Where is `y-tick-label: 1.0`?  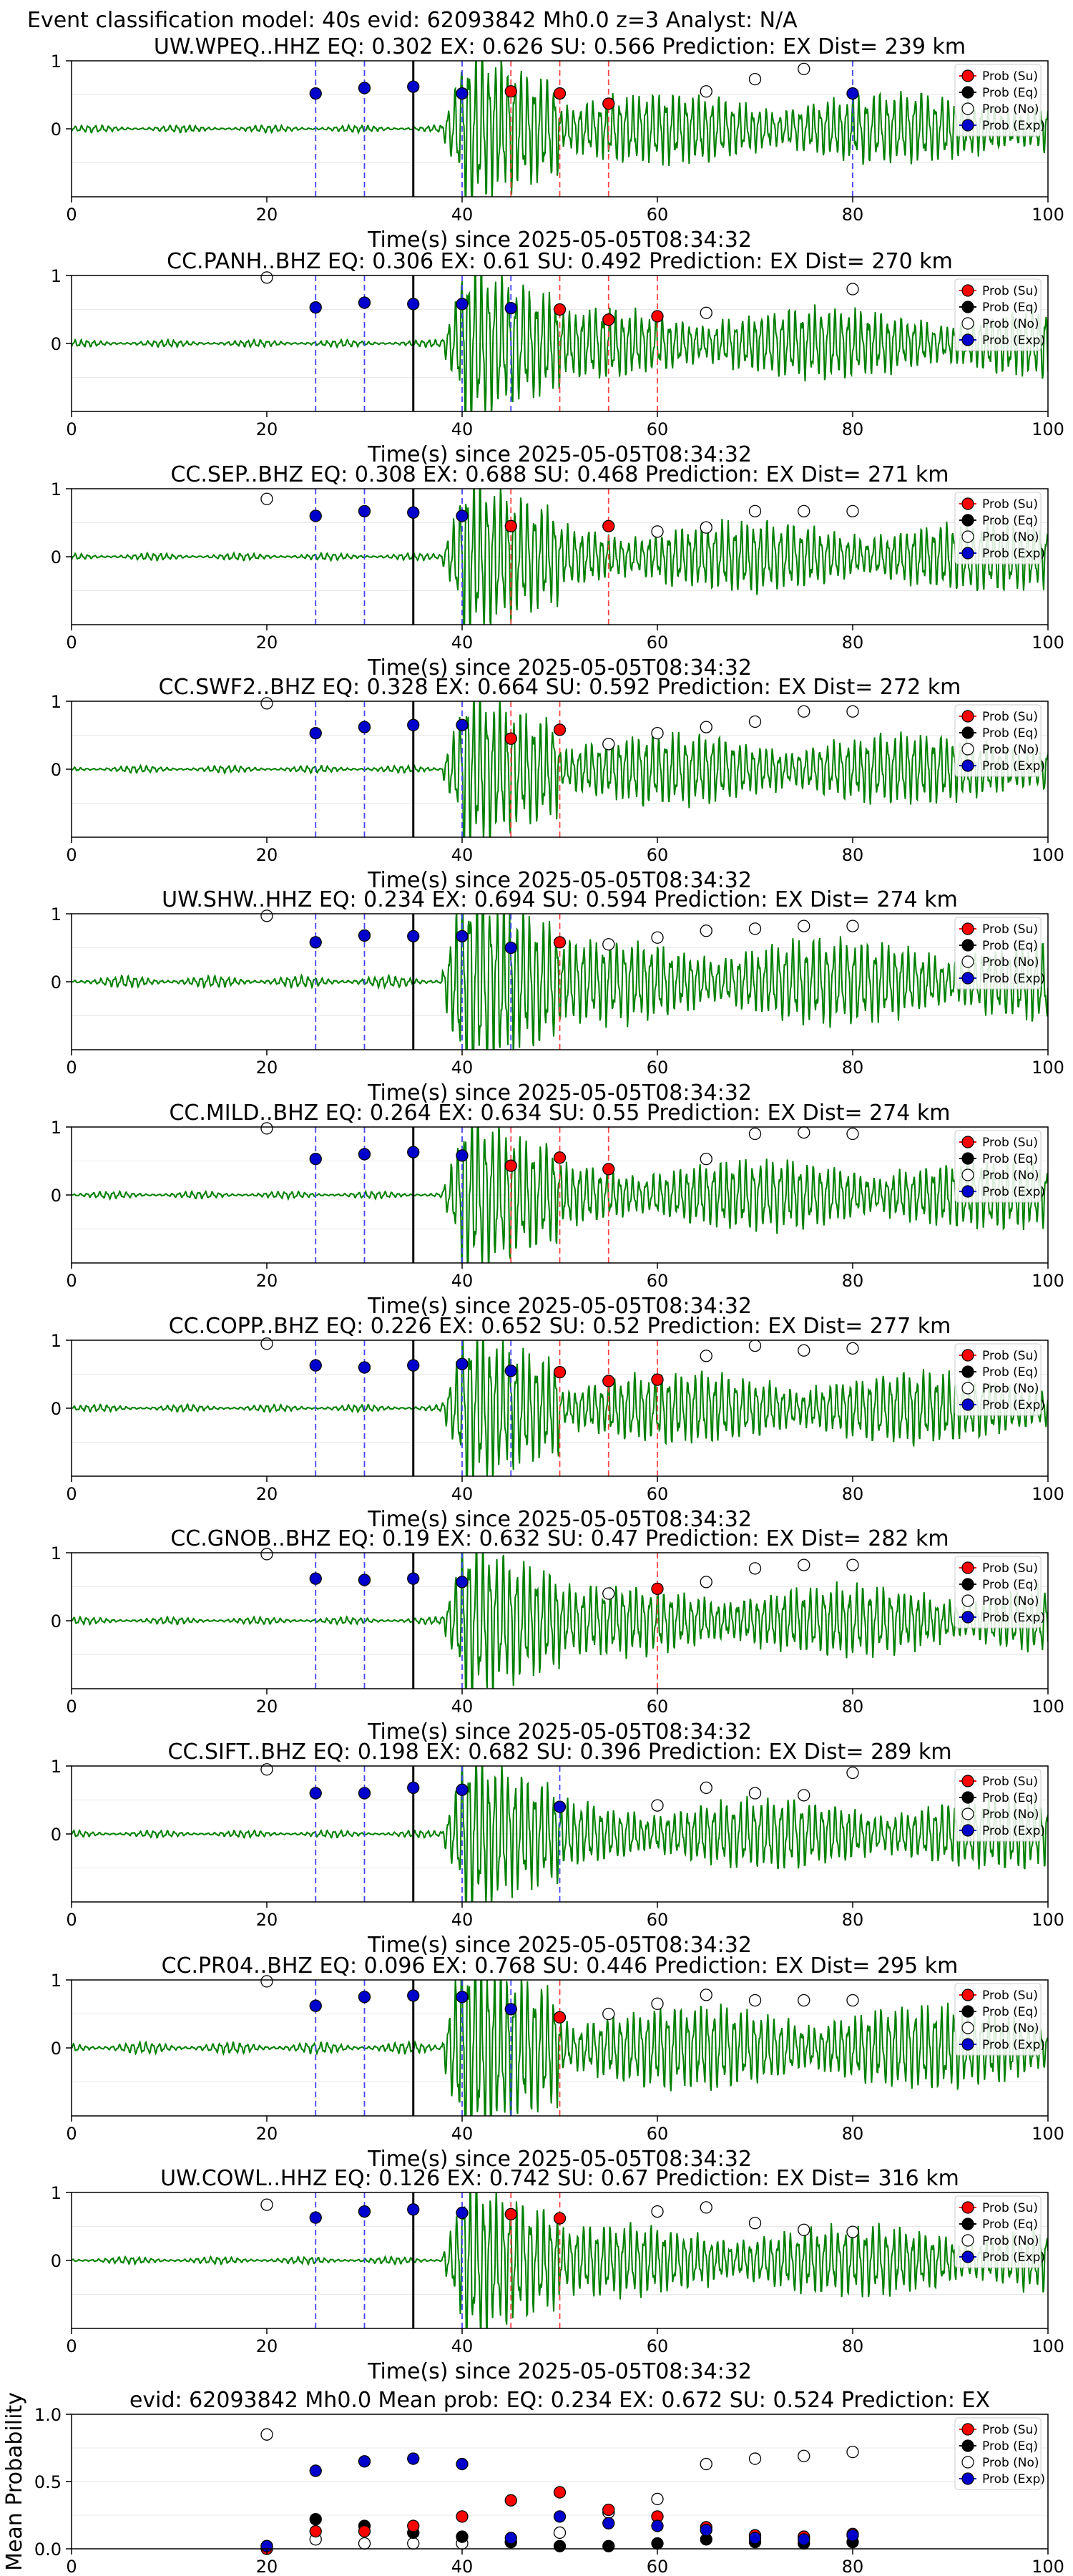 y-tick-label: 1.0 is located at coordinates (48, 2415).